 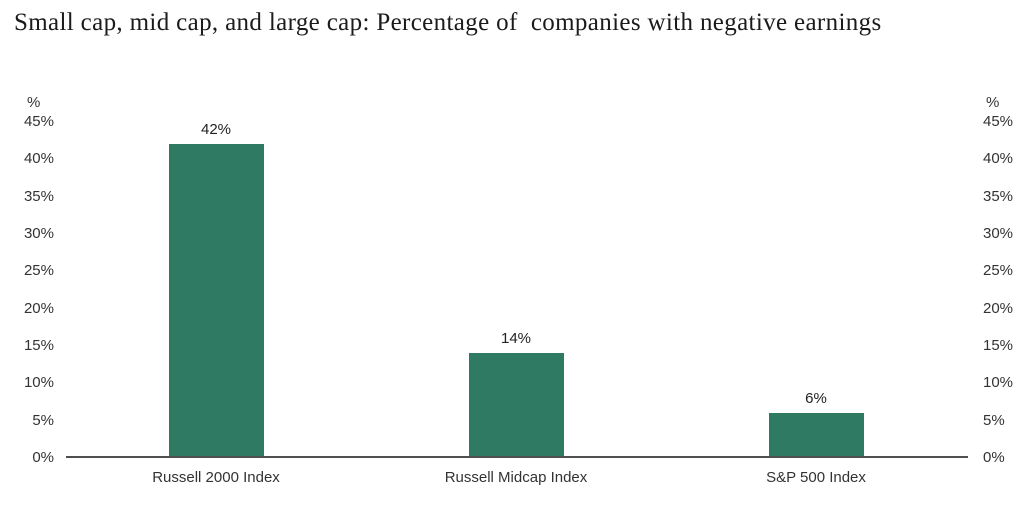 What do you see at coordinates (43, 457) in the screenshot?
I see `y-axis-tick-label-left: 0%` at bounding box center [43, 457].